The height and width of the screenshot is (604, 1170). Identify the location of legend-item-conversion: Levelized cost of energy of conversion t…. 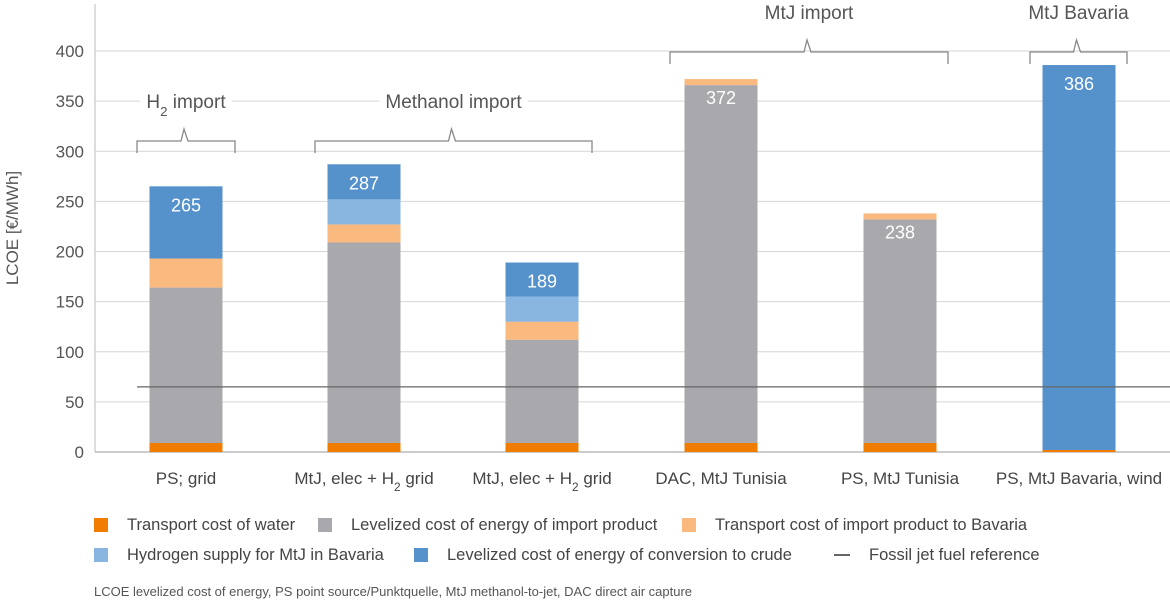
(624, 555).